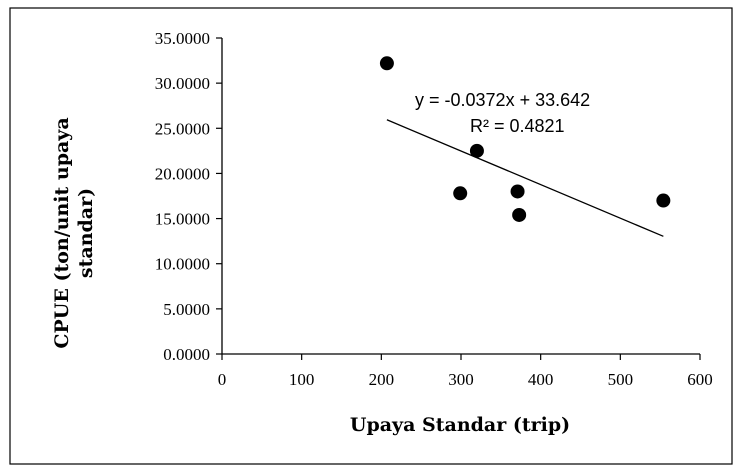  What do you see at coordinates (525, 178) in the screenshot?
I see `trendline` at bounding box center [525, 178].